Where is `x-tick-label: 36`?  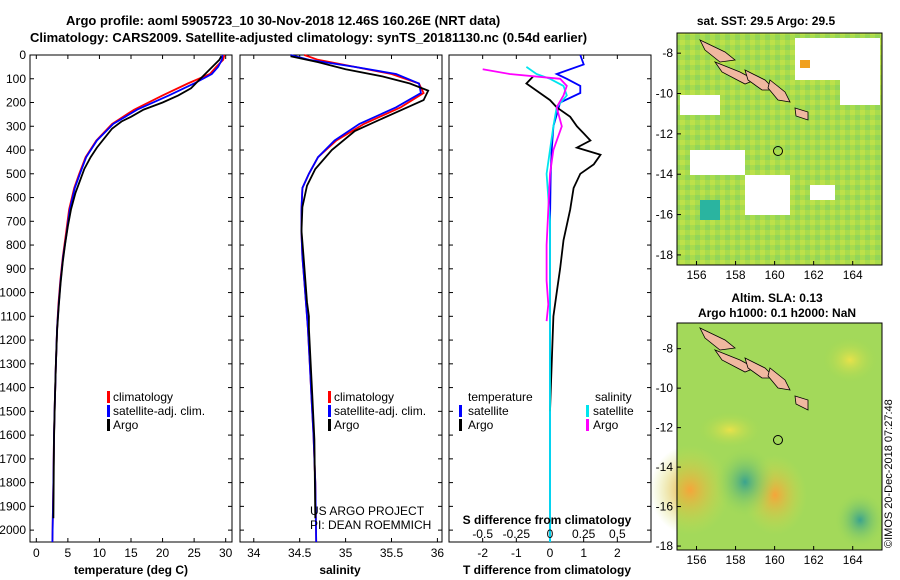
x-tick-label: 36 is located at coordinates (438, 553).